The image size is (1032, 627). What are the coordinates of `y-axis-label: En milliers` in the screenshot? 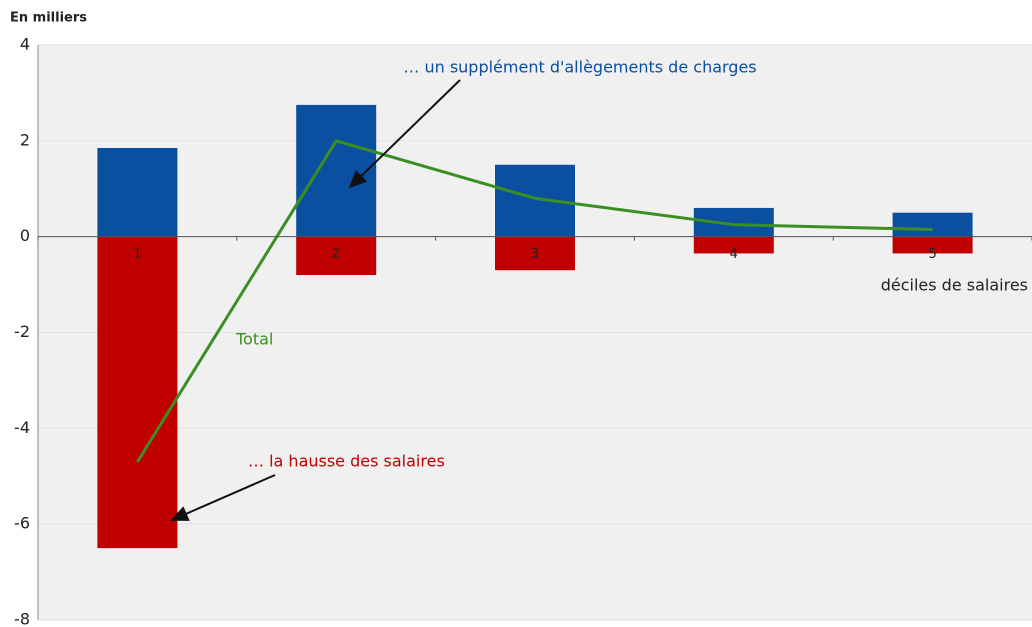 It's located at (48, 18).